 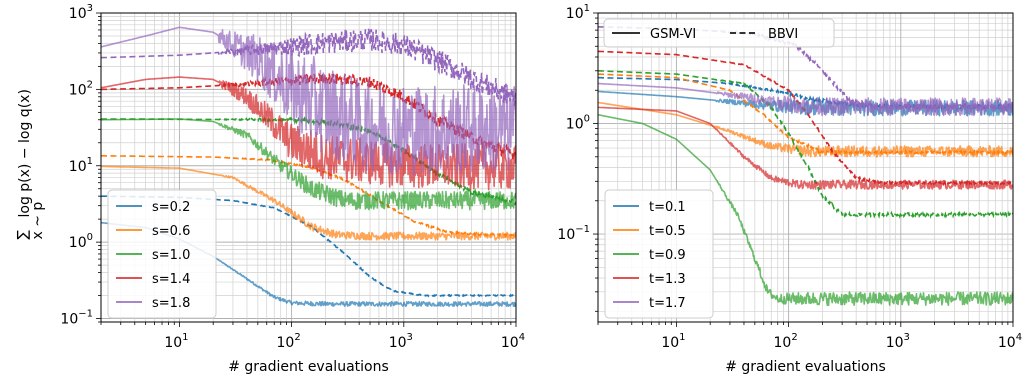 I want to click on series-solid-s=1.4, so click(x=308, y=133).